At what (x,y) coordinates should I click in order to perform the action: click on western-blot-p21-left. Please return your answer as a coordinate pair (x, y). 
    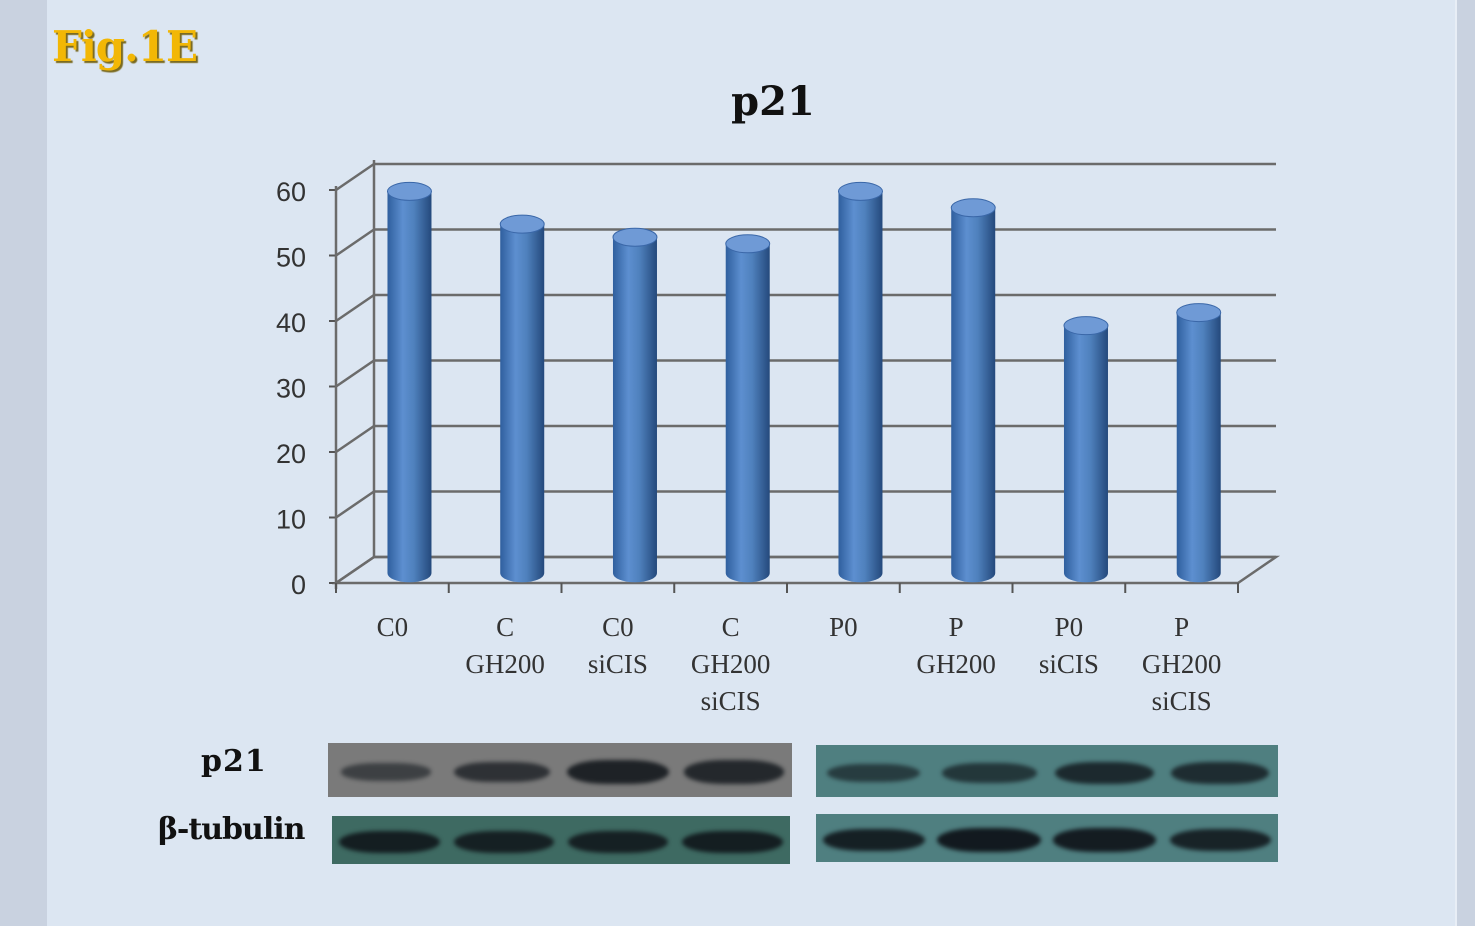
    Looking at the image, I should click on (560, 770).